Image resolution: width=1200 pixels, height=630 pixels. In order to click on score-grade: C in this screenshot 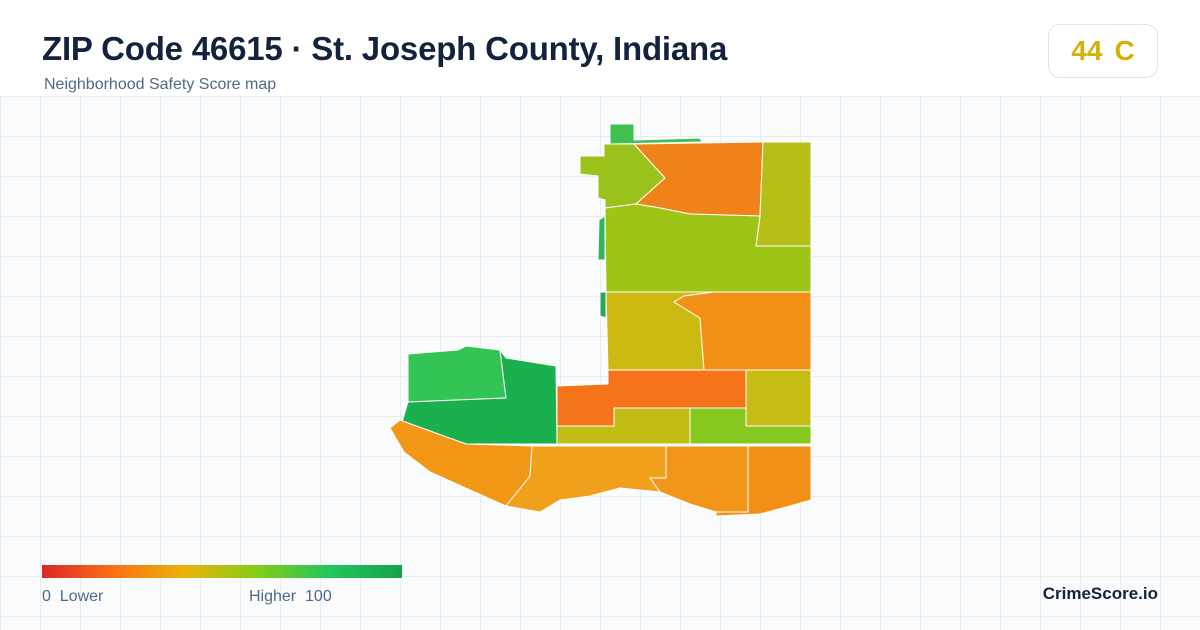, I will do `click(1124, 50)`.